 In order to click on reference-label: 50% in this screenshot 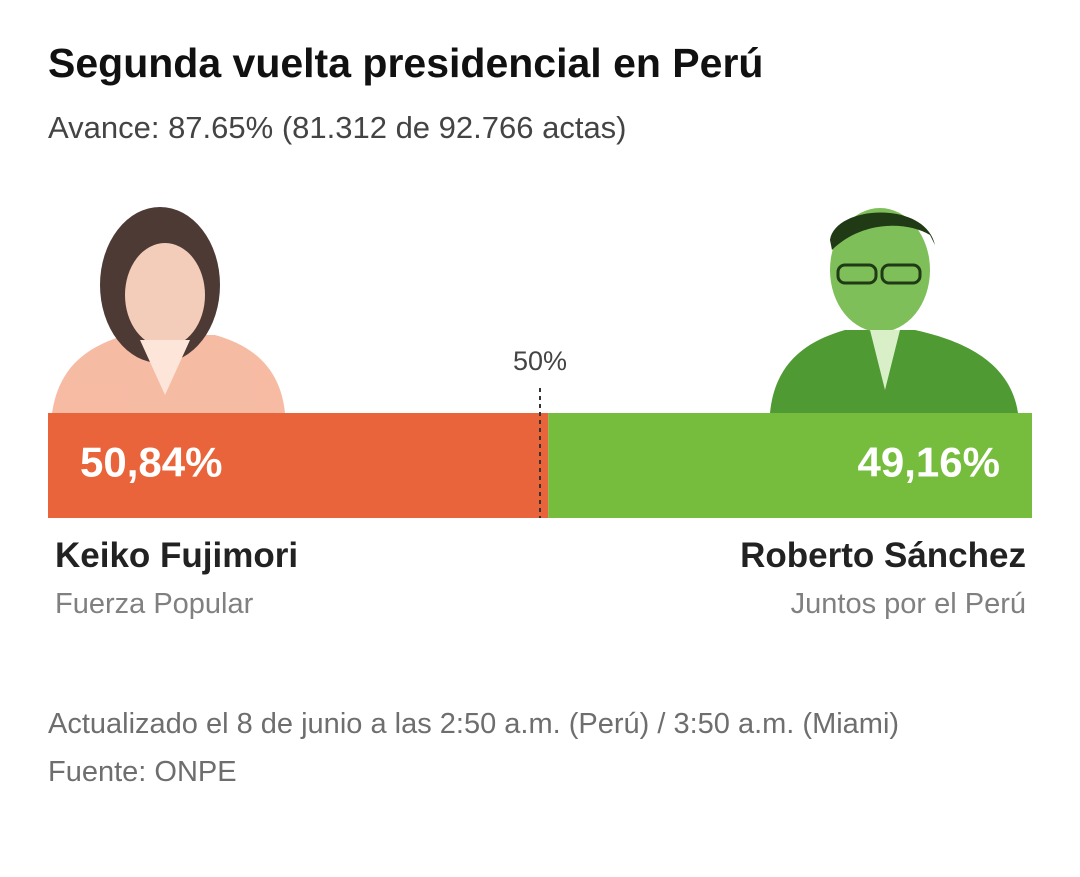, I will do `click(540, 361)`.